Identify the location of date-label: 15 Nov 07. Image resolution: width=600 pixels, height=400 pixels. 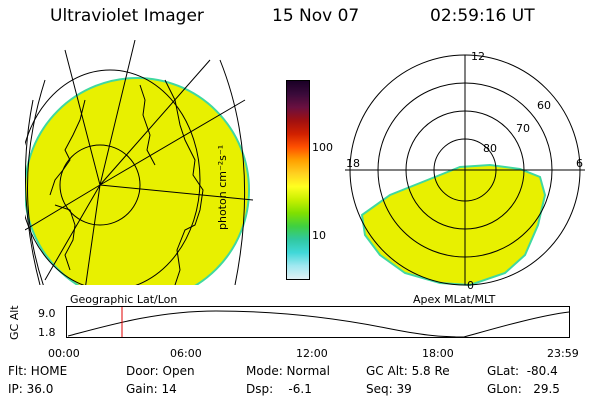
(316, 16).